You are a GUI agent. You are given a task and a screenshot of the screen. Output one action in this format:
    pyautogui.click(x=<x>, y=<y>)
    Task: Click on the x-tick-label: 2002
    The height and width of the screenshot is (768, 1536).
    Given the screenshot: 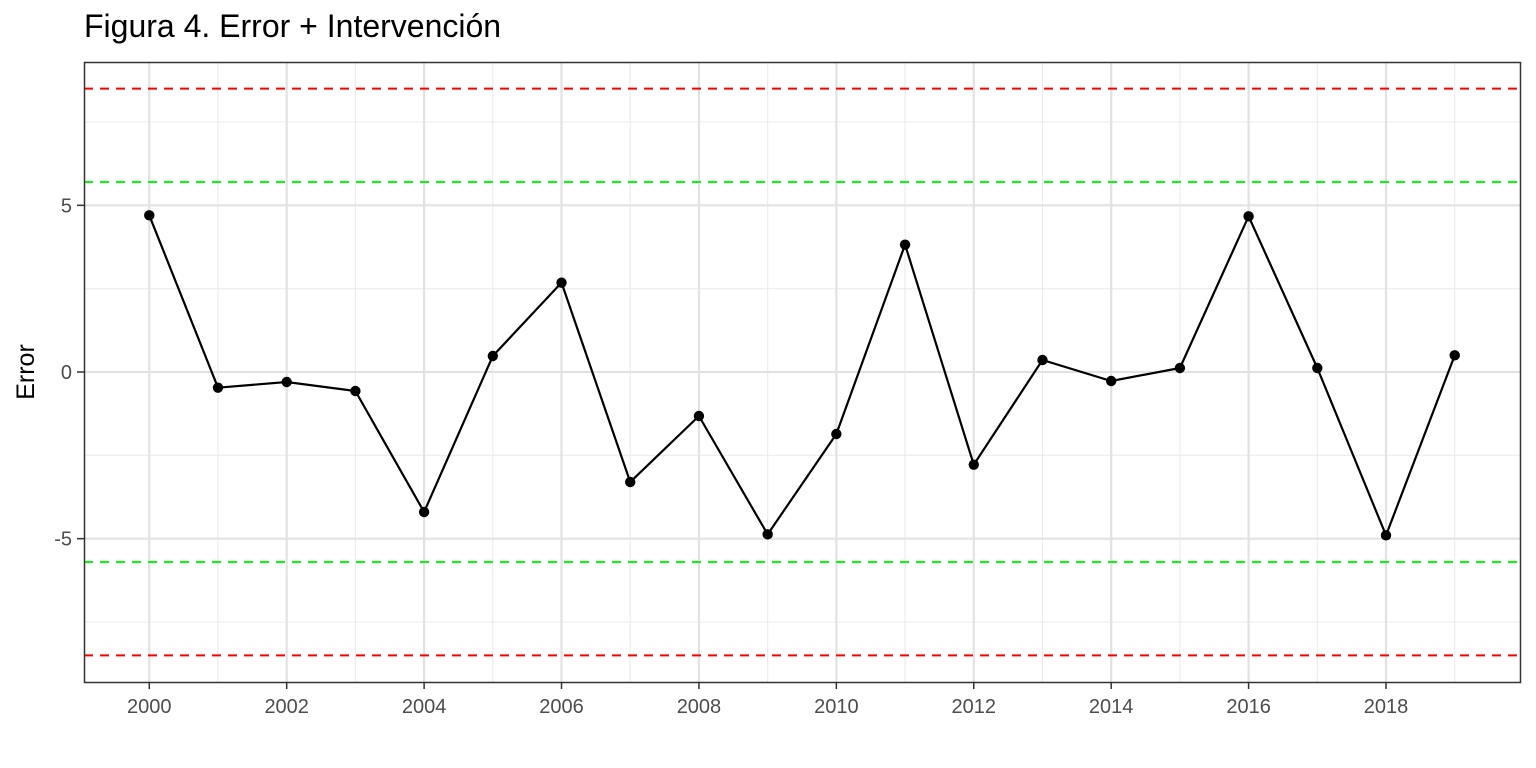 What is the action you would take?
    pyautogui.click(x=286, y=707)
    